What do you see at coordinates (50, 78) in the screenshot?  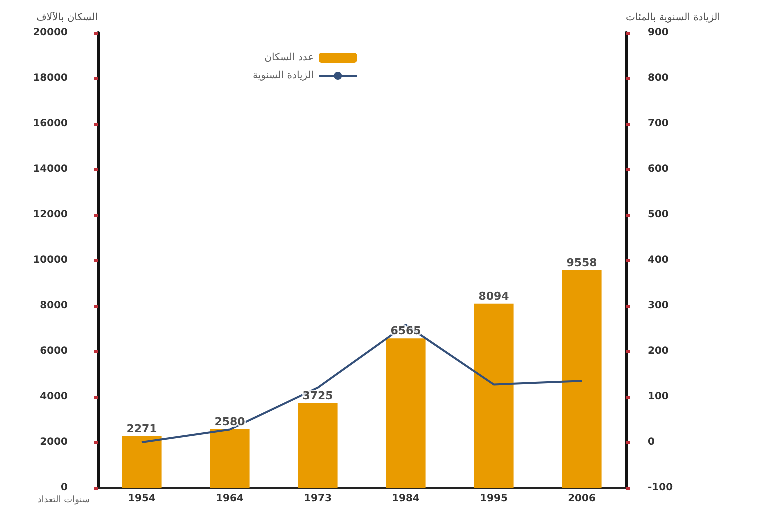 I see `y-tick-label: 18000` at bounding box center [50, 78].